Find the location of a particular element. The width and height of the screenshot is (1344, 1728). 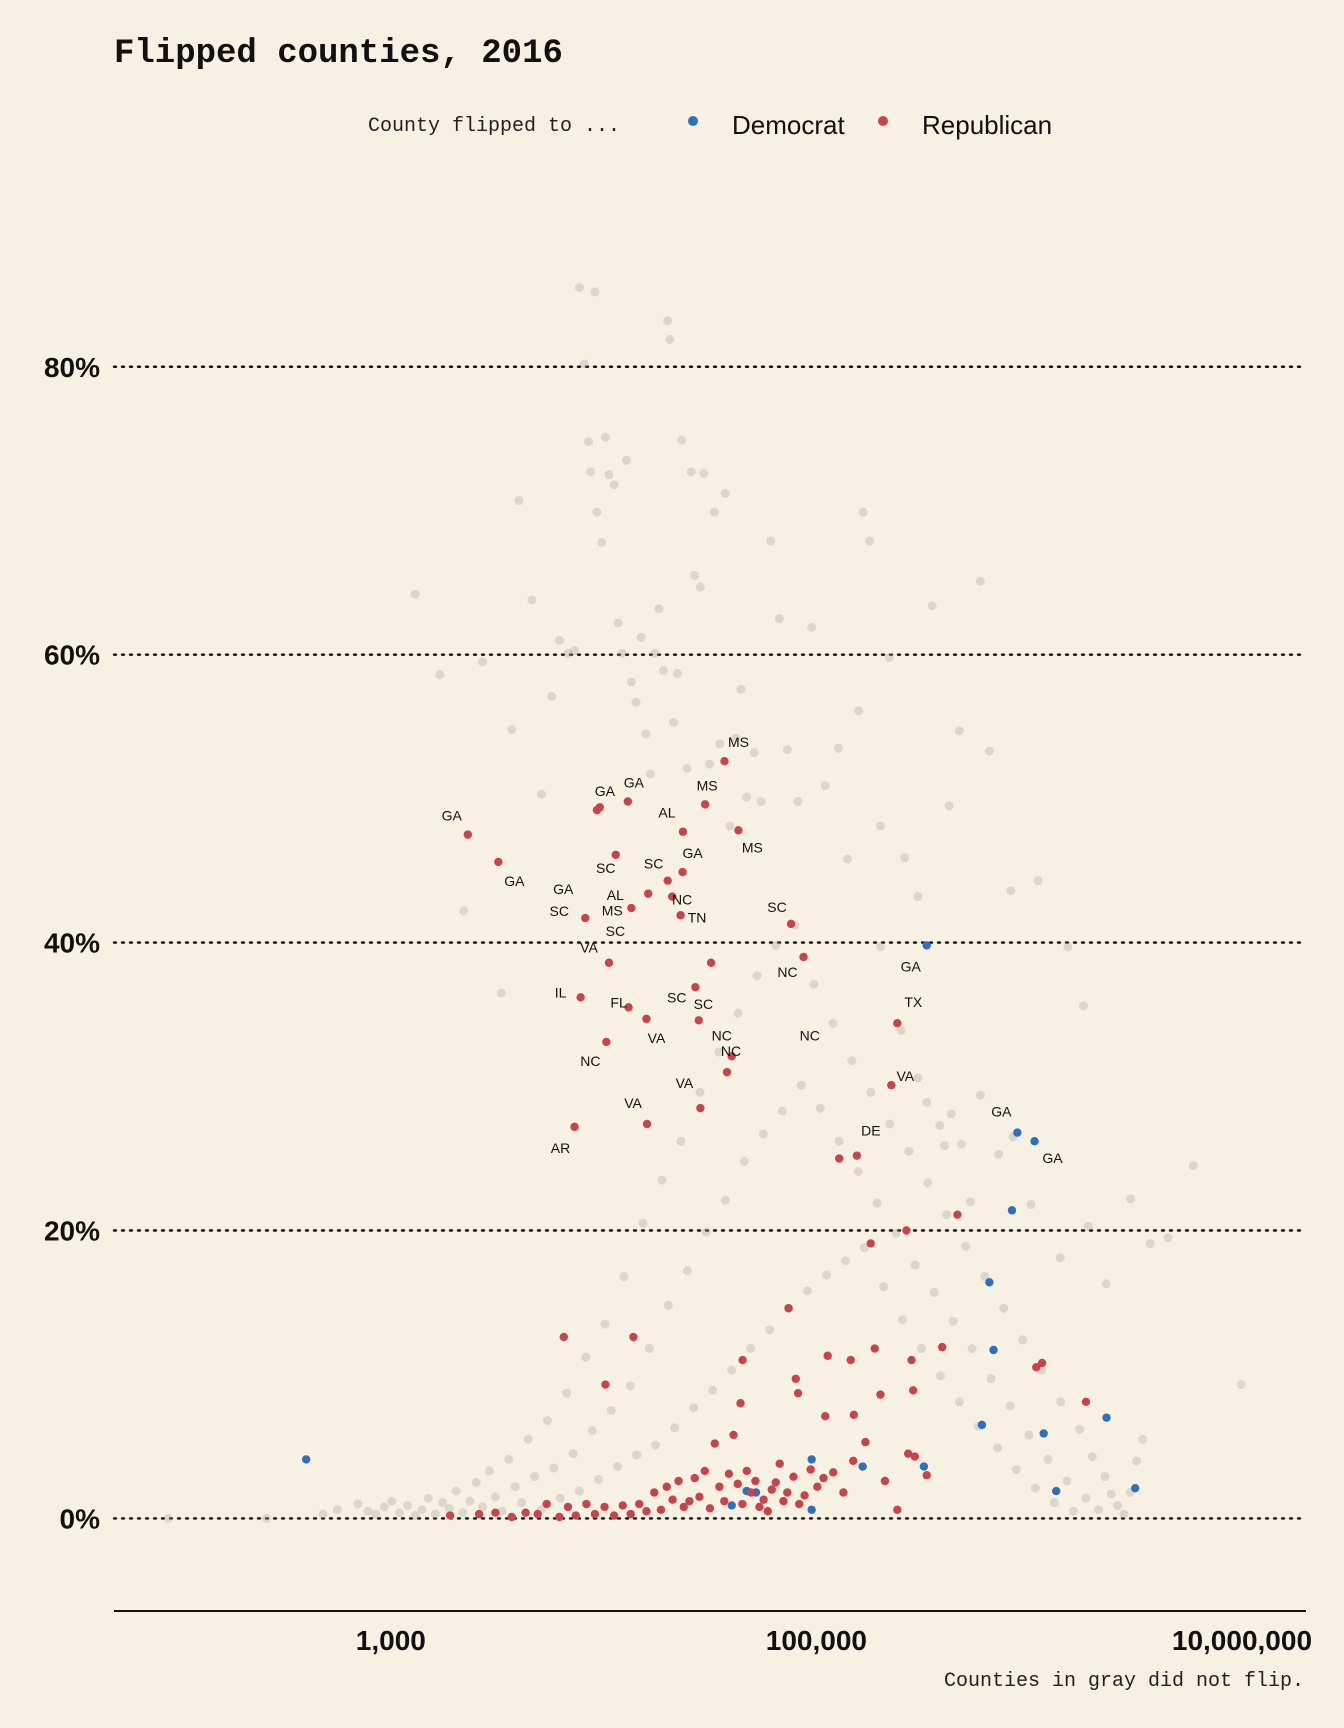

point-label: FL is located at coordinates (618, 1002).